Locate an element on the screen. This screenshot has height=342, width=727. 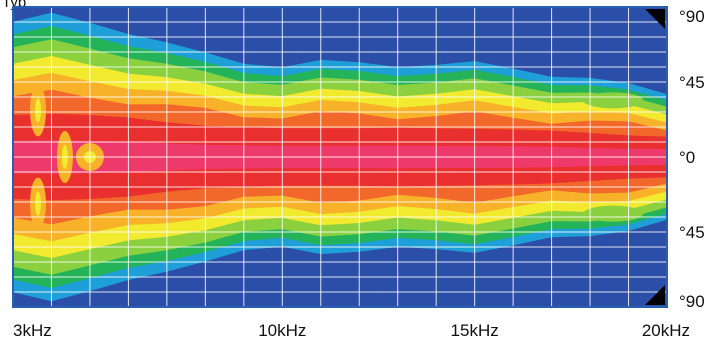
y-axis-labels: °90 °45 °0 °45 °90 is located at coordinates (692, 159).